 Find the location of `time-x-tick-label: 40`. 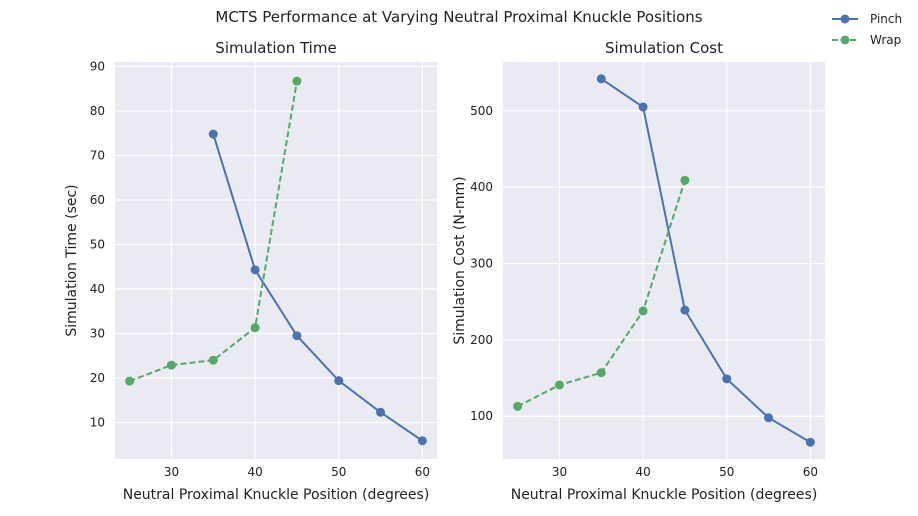

time-x-tick-label: 40 is located at coordinates (254, 472).